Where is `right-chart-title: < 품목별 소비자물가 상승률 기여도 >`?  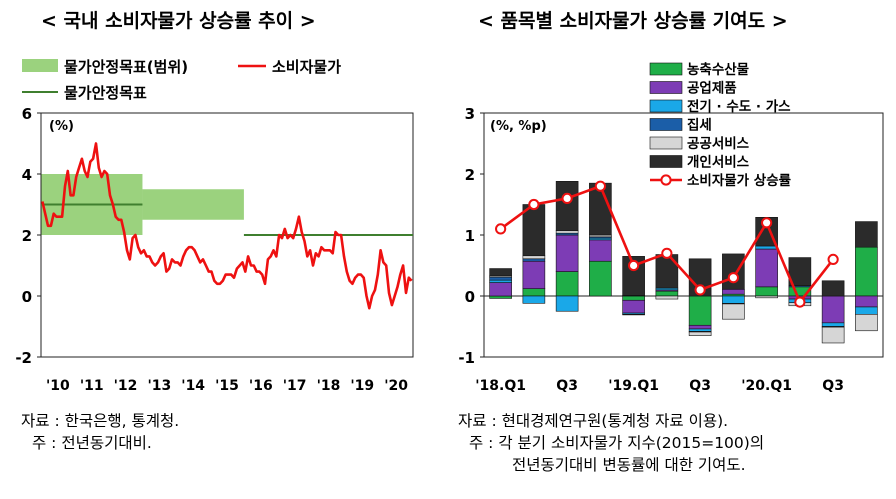
right-chart-title: < 품목별 소비자물가 상승률 기여도 > is located at coordinates (633, 21).